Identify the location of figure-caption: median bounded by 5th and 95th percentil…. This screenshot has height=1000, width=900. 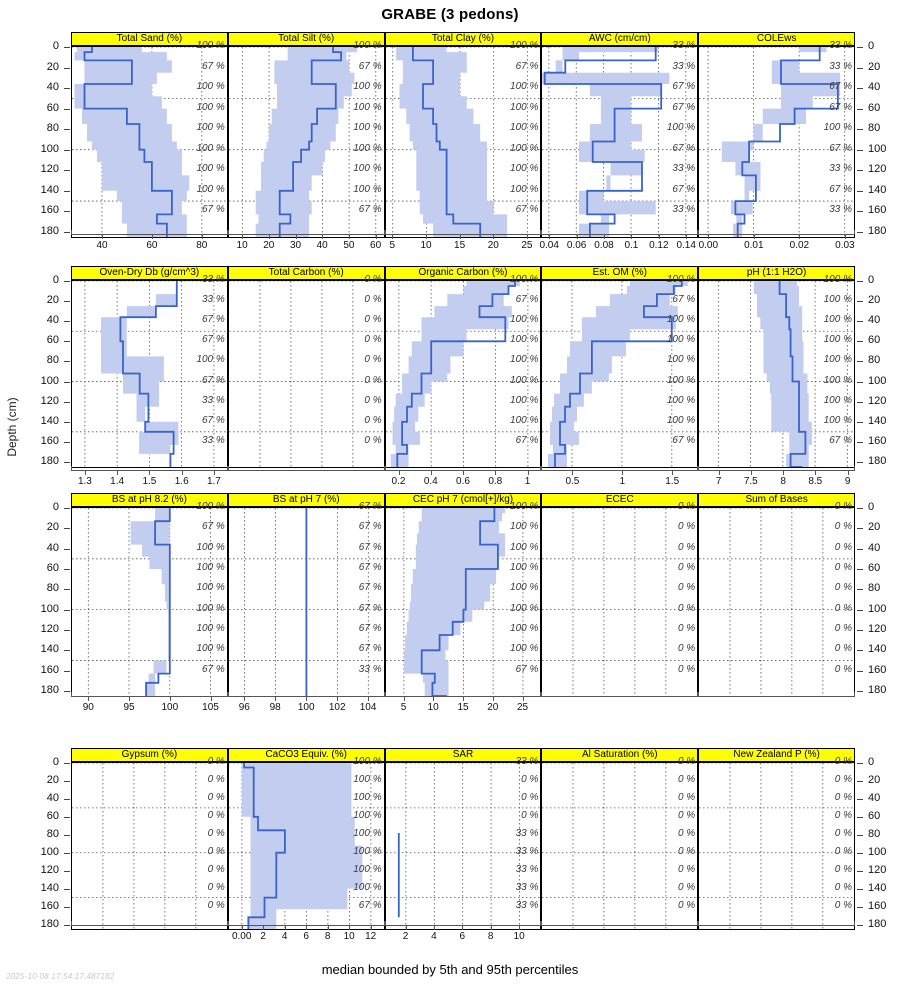
(450, 969).